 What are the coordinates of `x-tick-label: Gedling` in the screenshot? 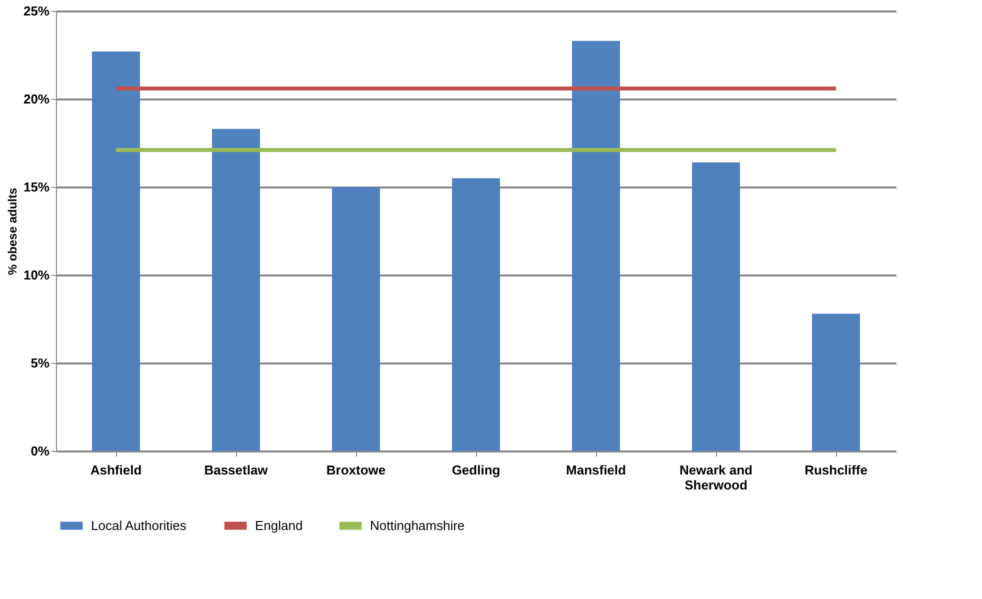 It's located at (476, 470).